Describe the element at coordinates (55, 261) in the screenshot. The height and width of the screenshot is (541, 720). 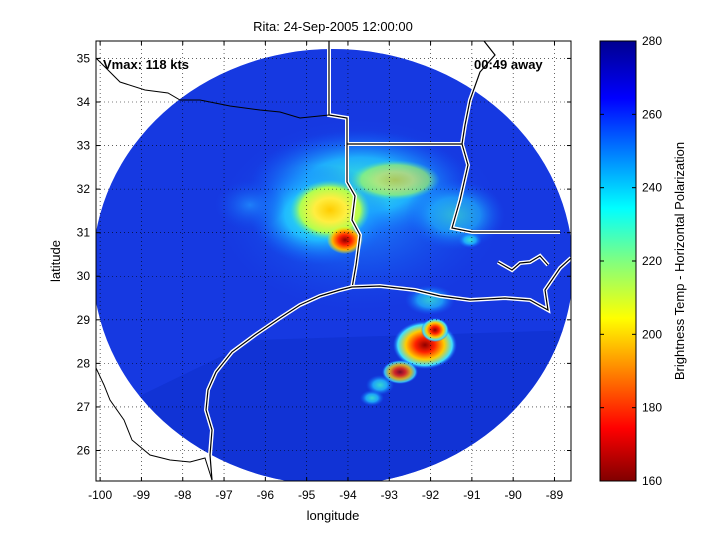
I see `y-axis-label: latitude` at that location.